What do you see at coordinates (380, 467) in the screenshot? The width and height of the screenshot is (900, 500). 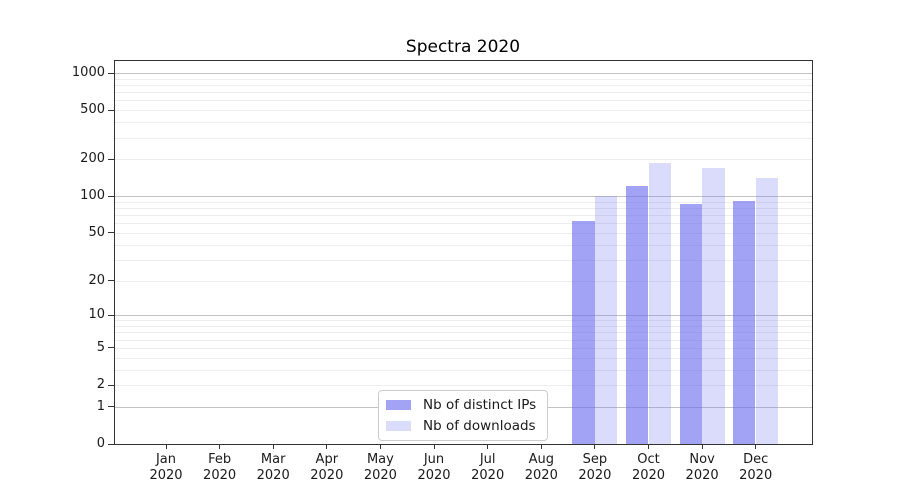 I see `x-tick-label: May 2020` at bounding box center [380, 467].